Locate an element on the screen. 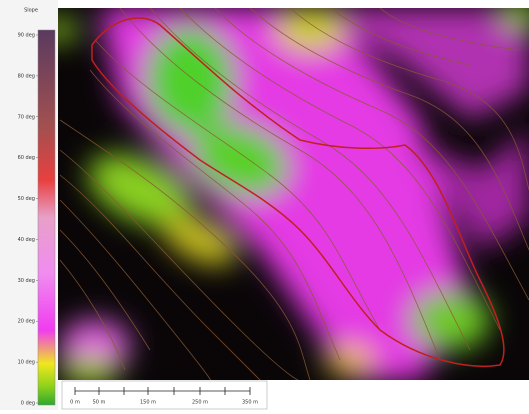  scale-bar-label: 150 m is located at coordinates (148, 403).